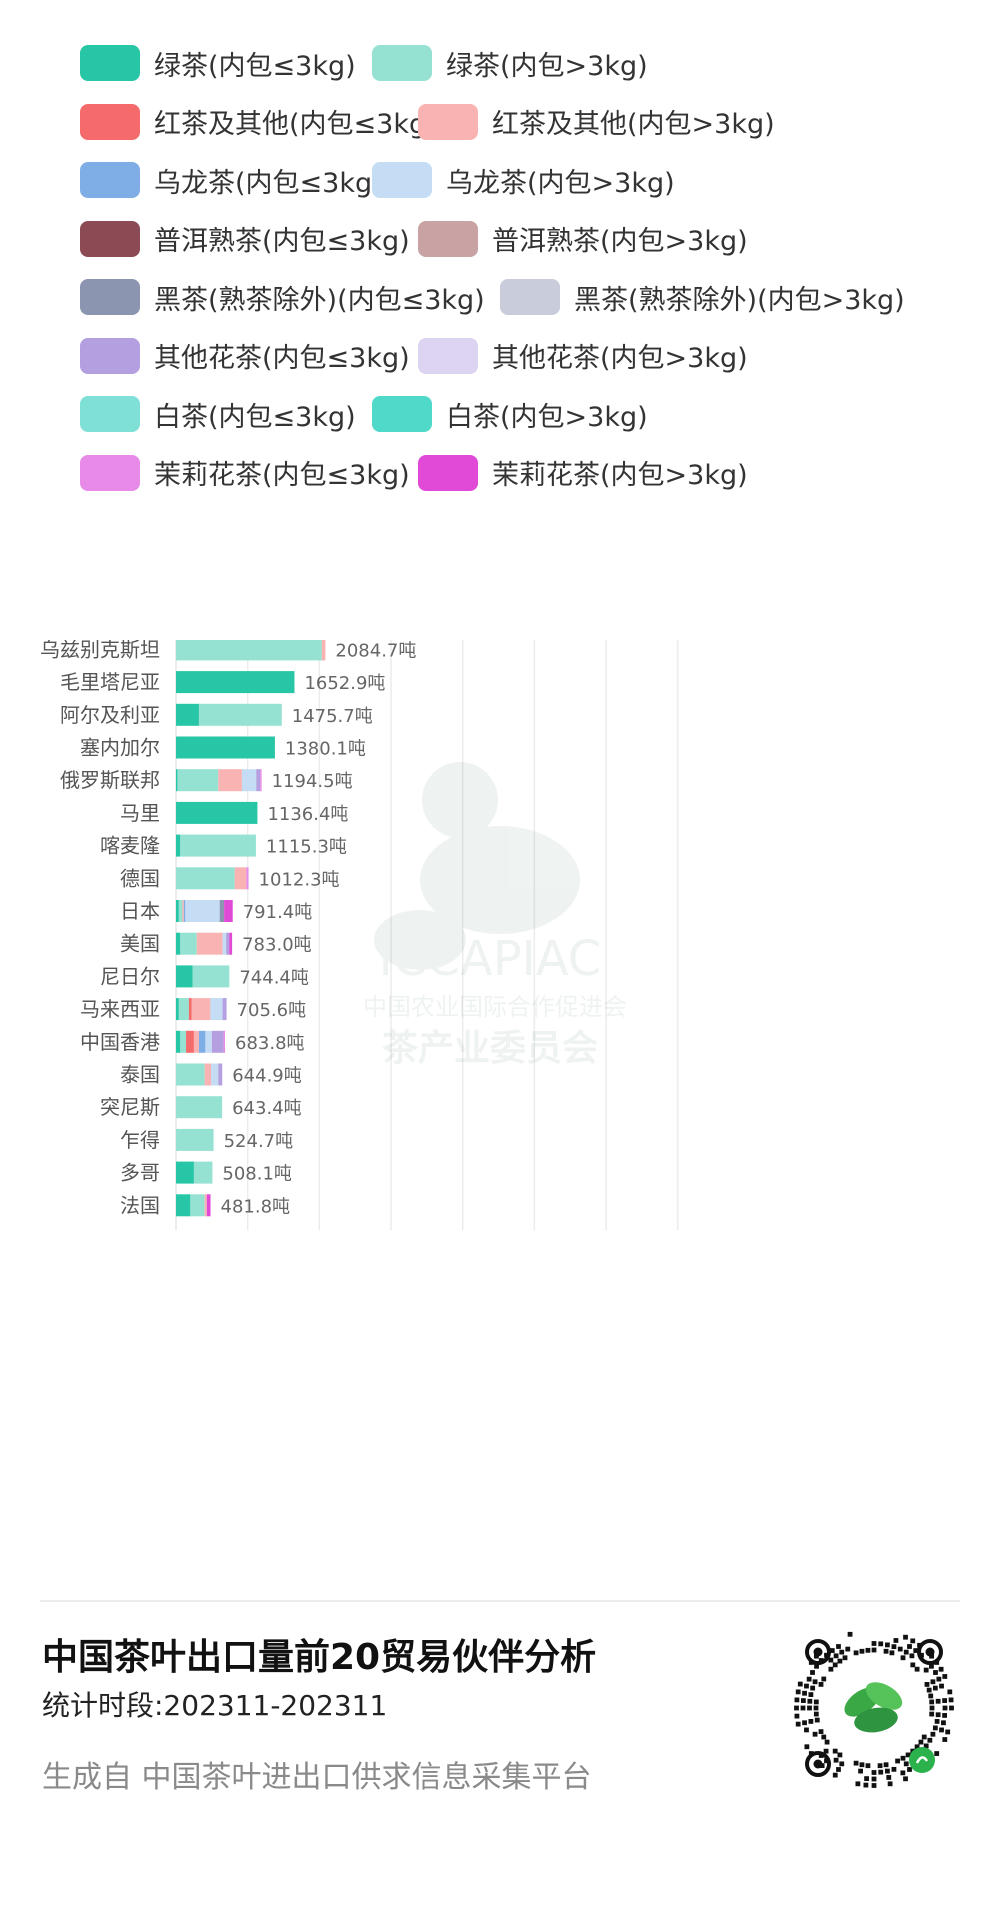 The width and height of the screenshot is (1000, 1906). Describe the element at coordinates (245, 356) in the screenshot. I see `legend-item: 其他花茶(内包≤3kg)` at that location.